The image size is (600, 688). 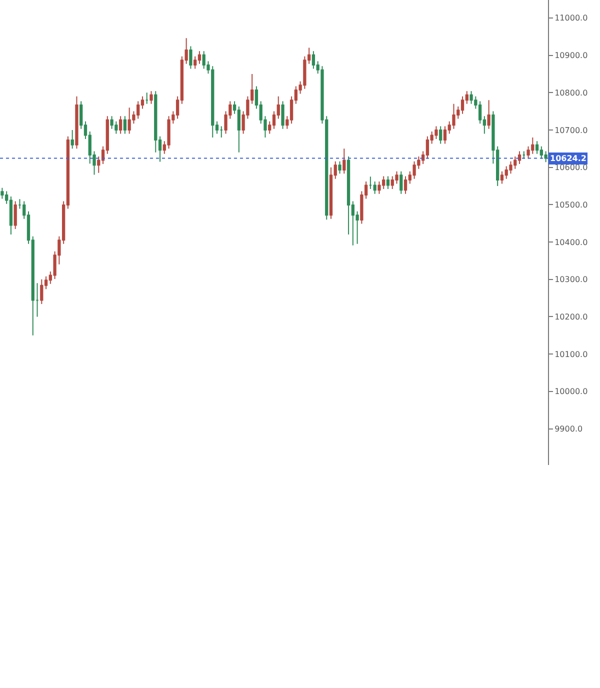 I want to click on y-tick-label: 10700.0, so click(x=571, y=130).